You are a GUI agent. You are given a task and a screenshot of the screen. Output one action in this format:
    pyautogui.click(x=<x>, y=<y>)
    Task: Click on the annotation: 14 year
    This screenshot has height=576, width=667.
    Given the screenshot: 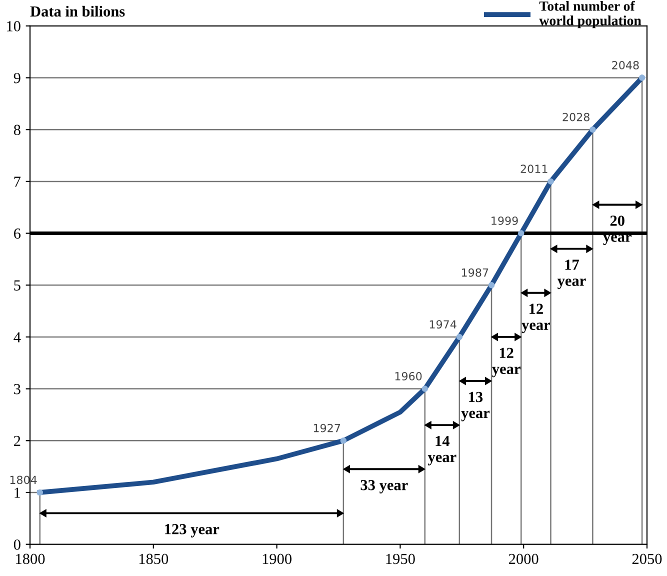 What is the action you would take?
    pyautogui.click(x=442, y=451)
    